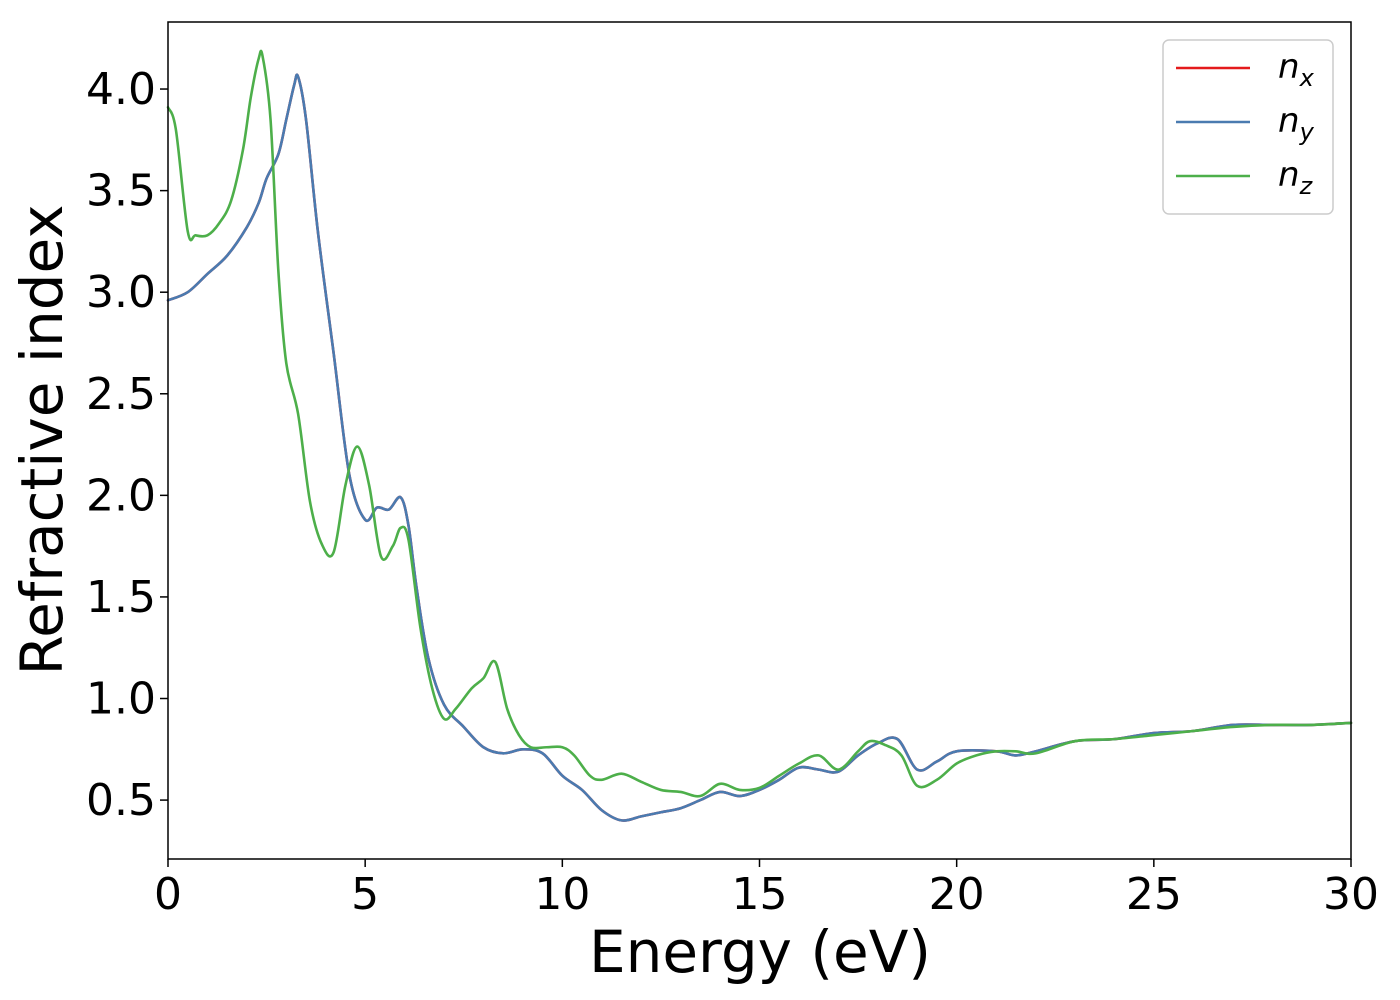 The width and height of the screenshot is (1400, 1000). Describe the element at coordinates (365, 894) in the screenshot. I see `x-tick-label: 5` at that location.